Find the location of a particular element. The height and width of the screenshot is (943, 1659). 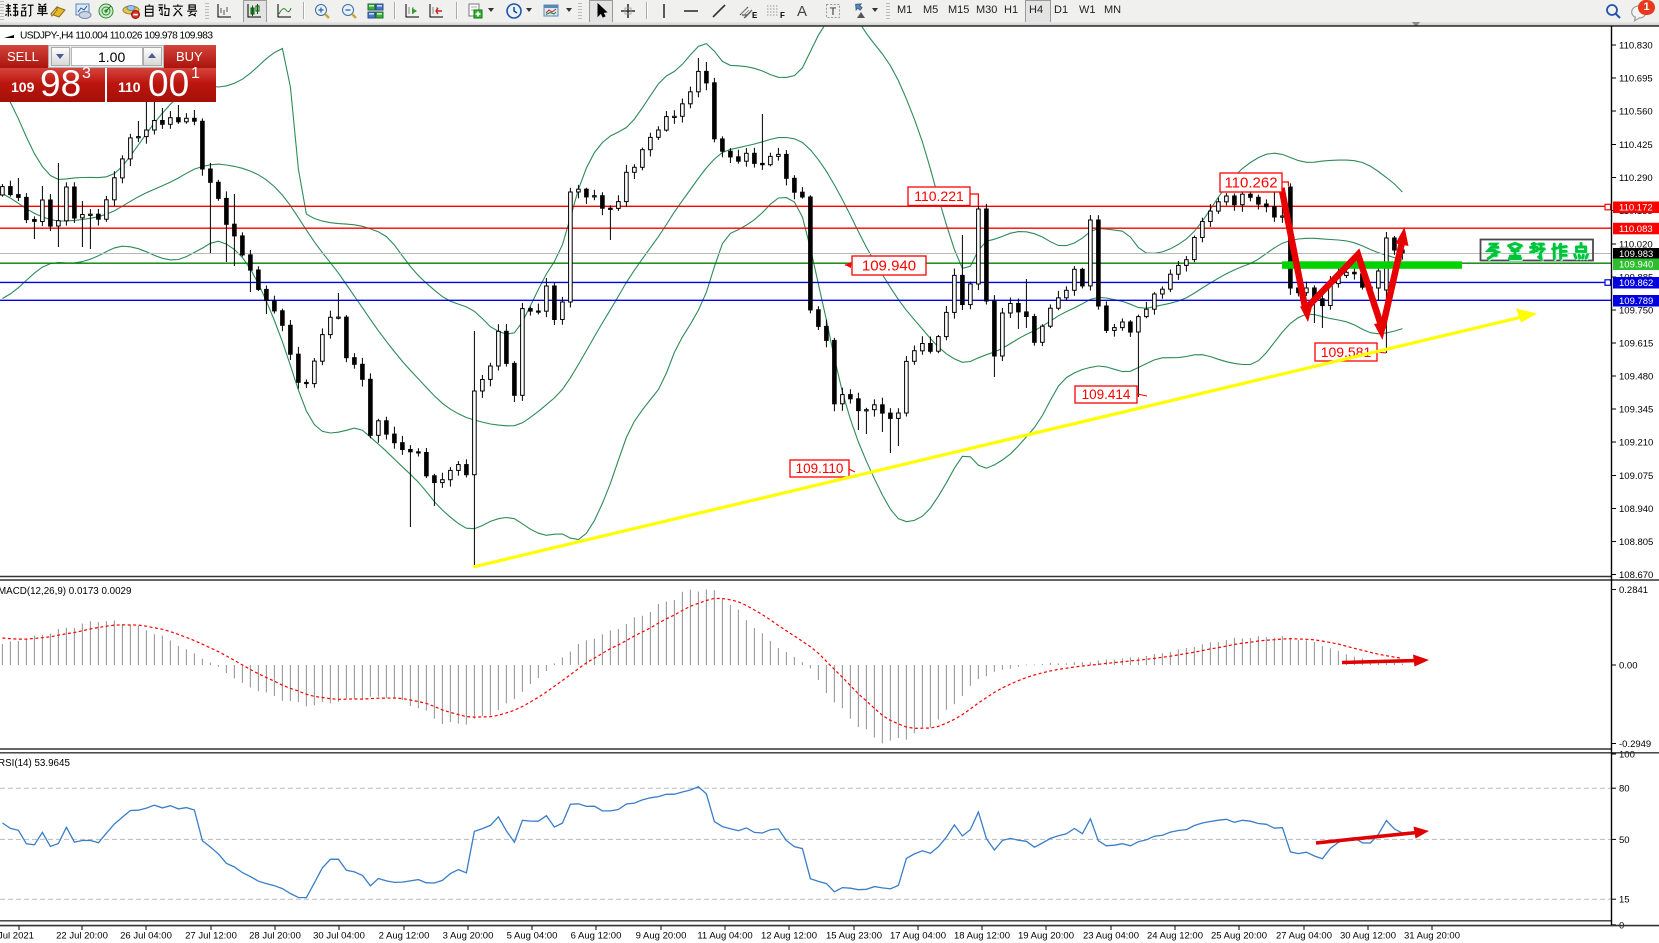

svg-text: RSI(14) 53.9645 is located at coordinates (35, 763).